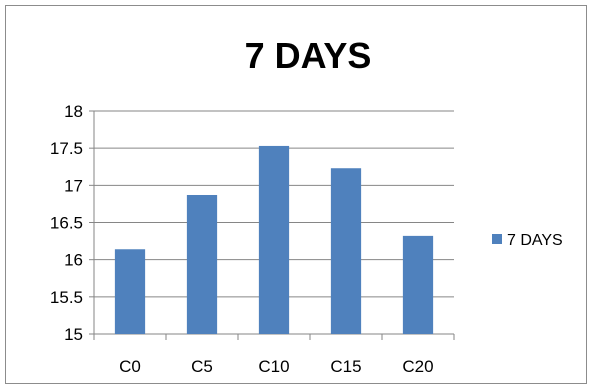 This screenshot has height=389, width=592. What do you see at coordinates (73, 185) in the screenshot?
I see `y-tick-label-4: 17` at bounding box center [73, 185].